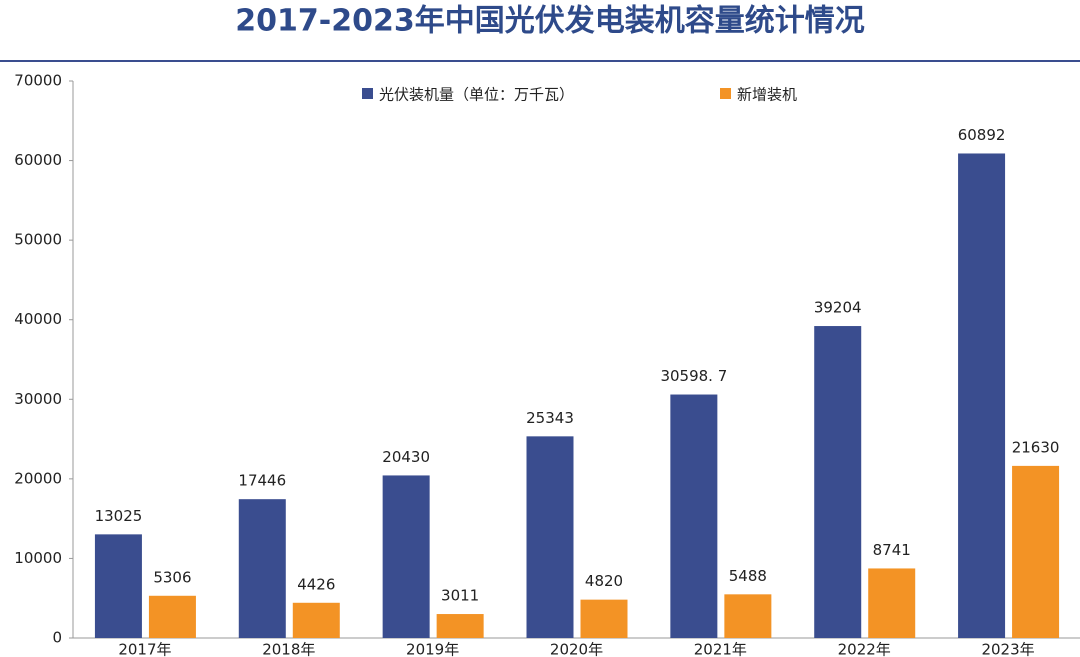 The image size is (1080, 657). What do you see at coordinates (604, 581) in the screenshot?
I see `value-label: 4820` at bounding box center [604, 581].